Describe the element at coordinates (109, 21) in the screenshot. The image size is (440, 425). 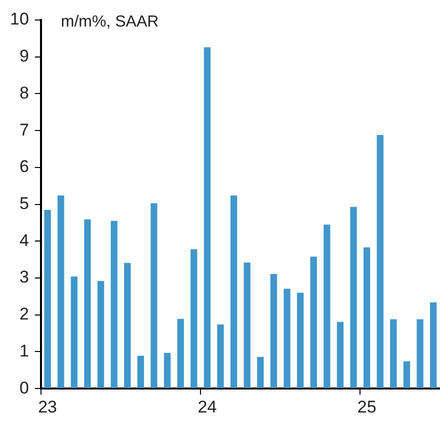
I see `y-axis-title: m/m%, SAAR` at that location.